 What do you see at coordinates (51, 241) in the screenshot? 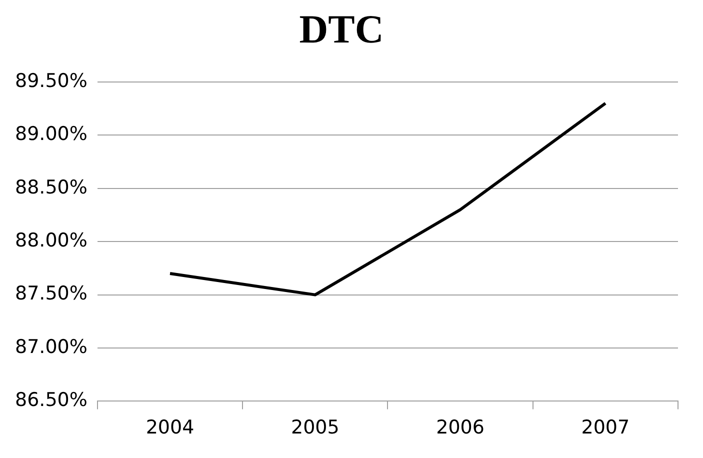
I see `y-tick-label: 88.00%` at bounding box center [51, 241].